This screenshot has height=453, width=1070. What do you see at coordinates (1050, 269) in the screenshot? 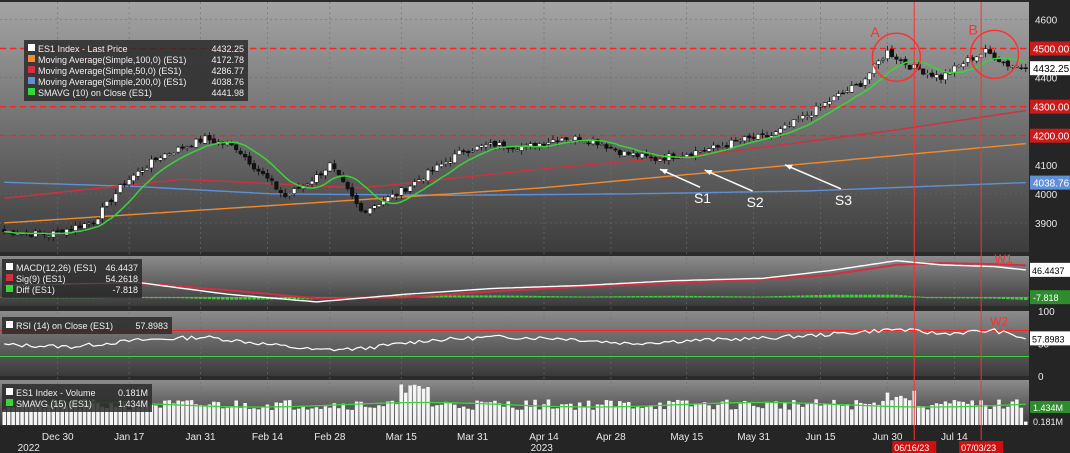
I see `macd-tag-box` at bounding box center [1050, 269].